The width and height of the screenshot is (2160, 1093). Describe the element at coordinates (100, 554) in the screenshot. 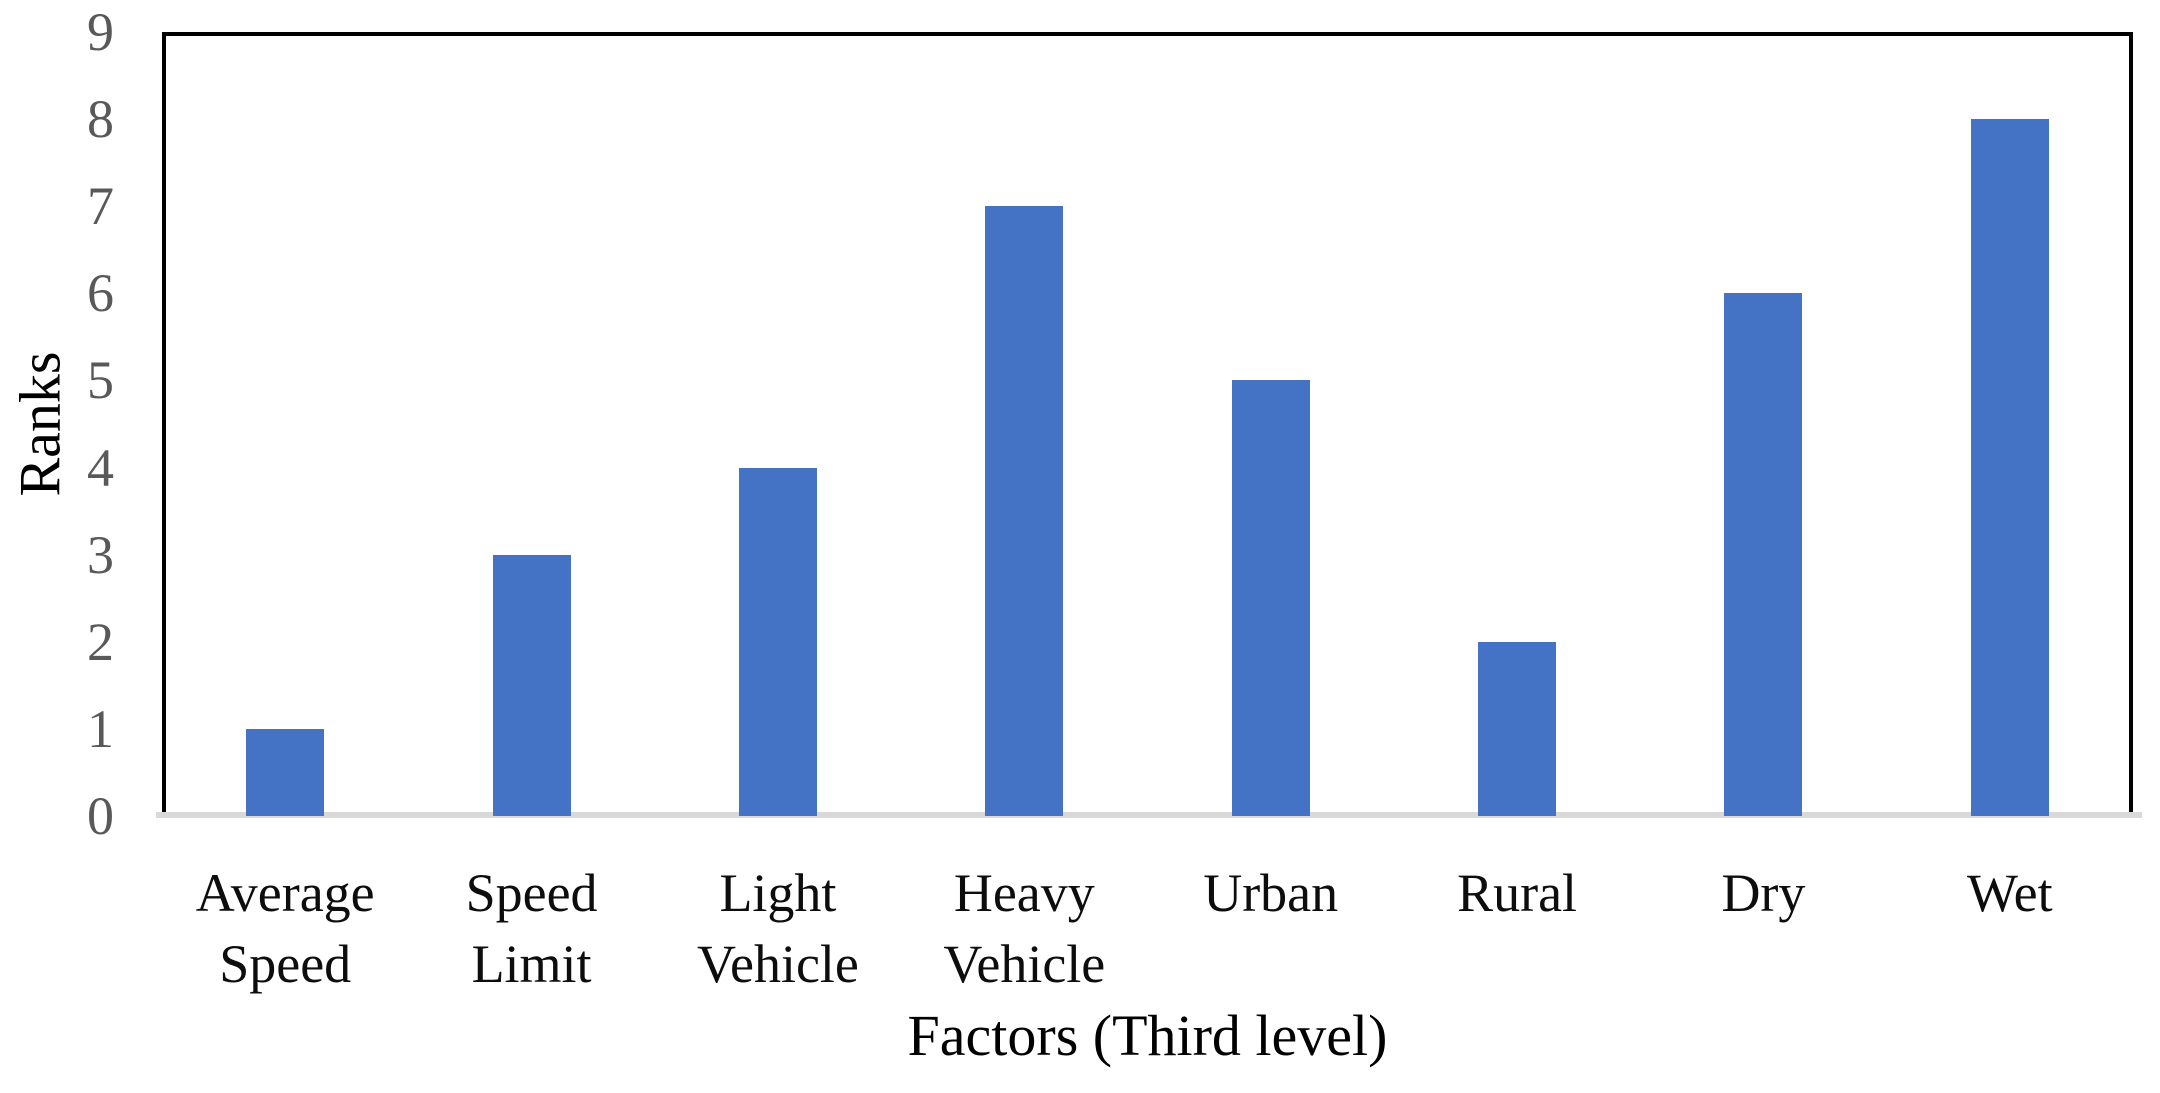

I see `y-tick-label-3: 3` at that location.